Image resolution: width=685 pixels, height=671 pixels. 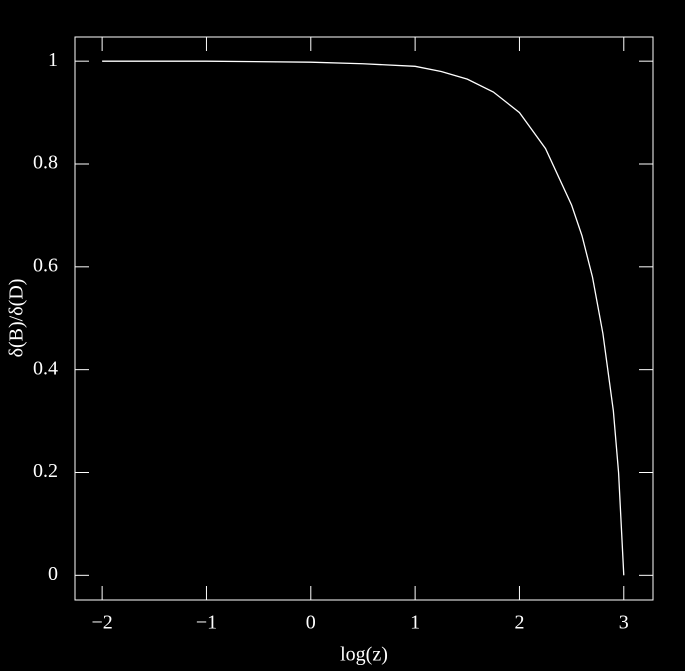 I want to click on x-tick-label: 0, so click(x=311, y=623).